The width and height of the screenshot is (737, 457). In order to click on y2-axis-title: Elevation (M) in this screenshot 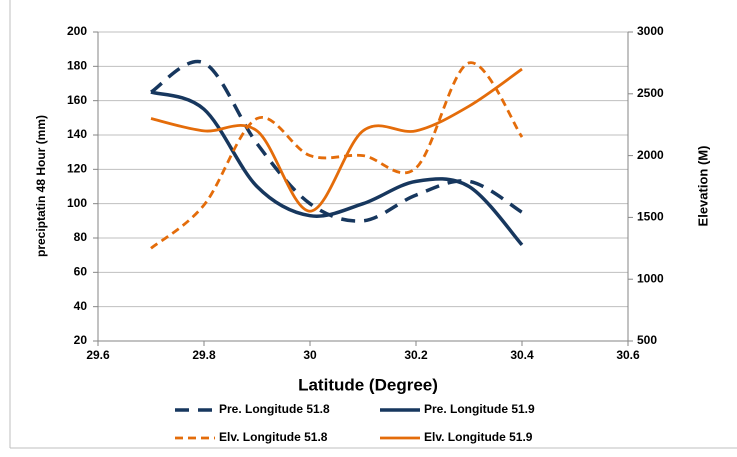, I will do `click(702, 186)`.